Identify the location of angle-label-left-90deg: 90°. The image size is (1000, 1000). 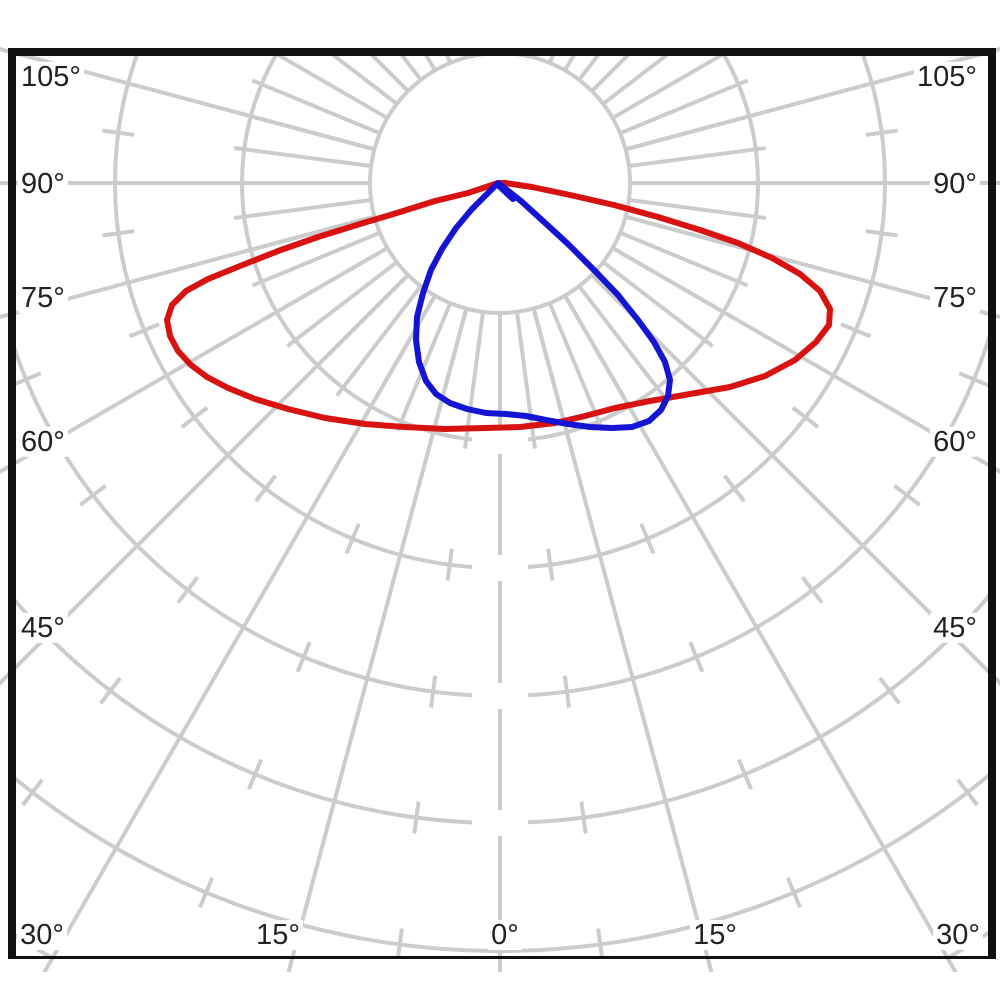
(43, 183).